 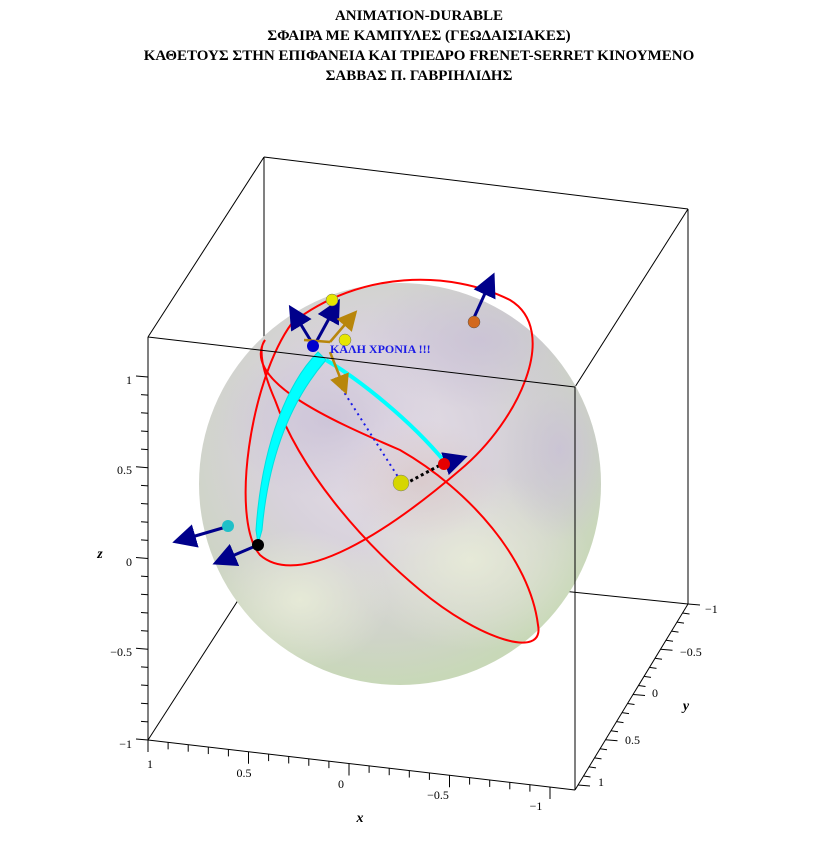 What do you see at coordinates (655, 693) in the screenshot?
I see `y-tick-label: 0` at bounding box center [655, 693].